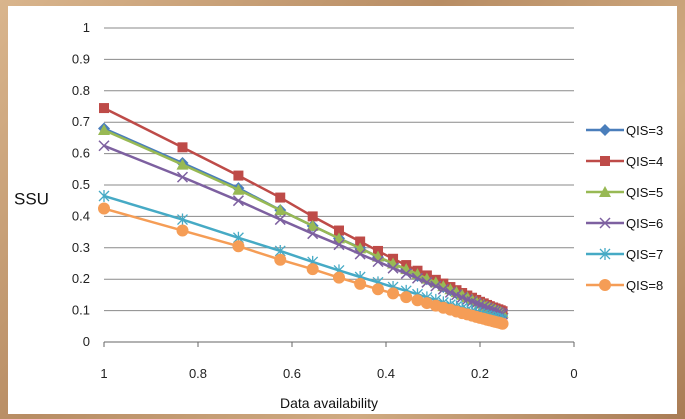 This screenshot has height=419, width=685. What do you see at coordinates (386, 373) in the screenshot?
I see `x-tick-label: 0.4` at bounding box center [386, 373].